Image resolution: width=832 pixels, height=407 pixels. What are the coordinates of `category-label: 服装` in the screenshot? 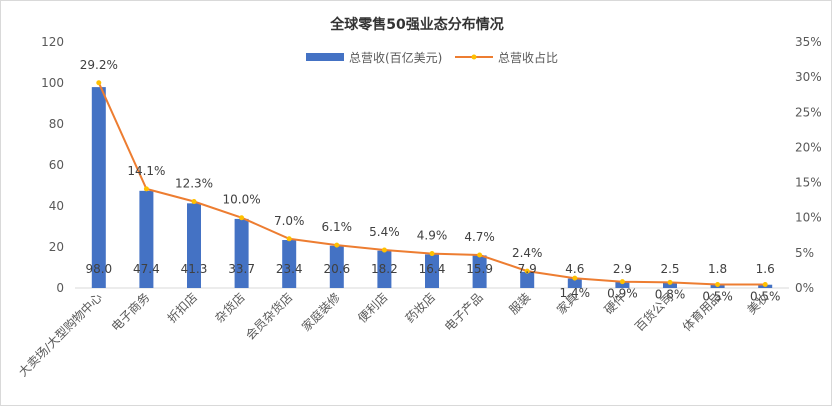 It's located at (519, 303).